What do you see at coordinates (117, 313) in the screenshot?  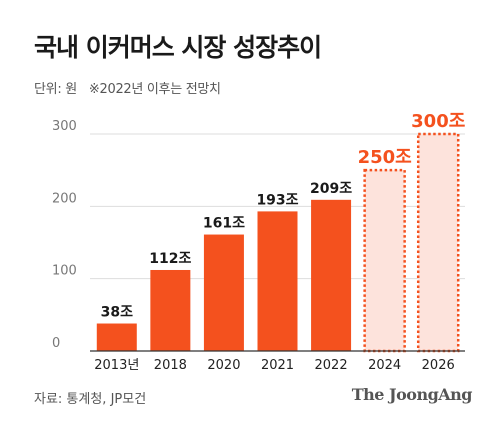 I see `data-label: 38조` at bounding box center [117, 313].